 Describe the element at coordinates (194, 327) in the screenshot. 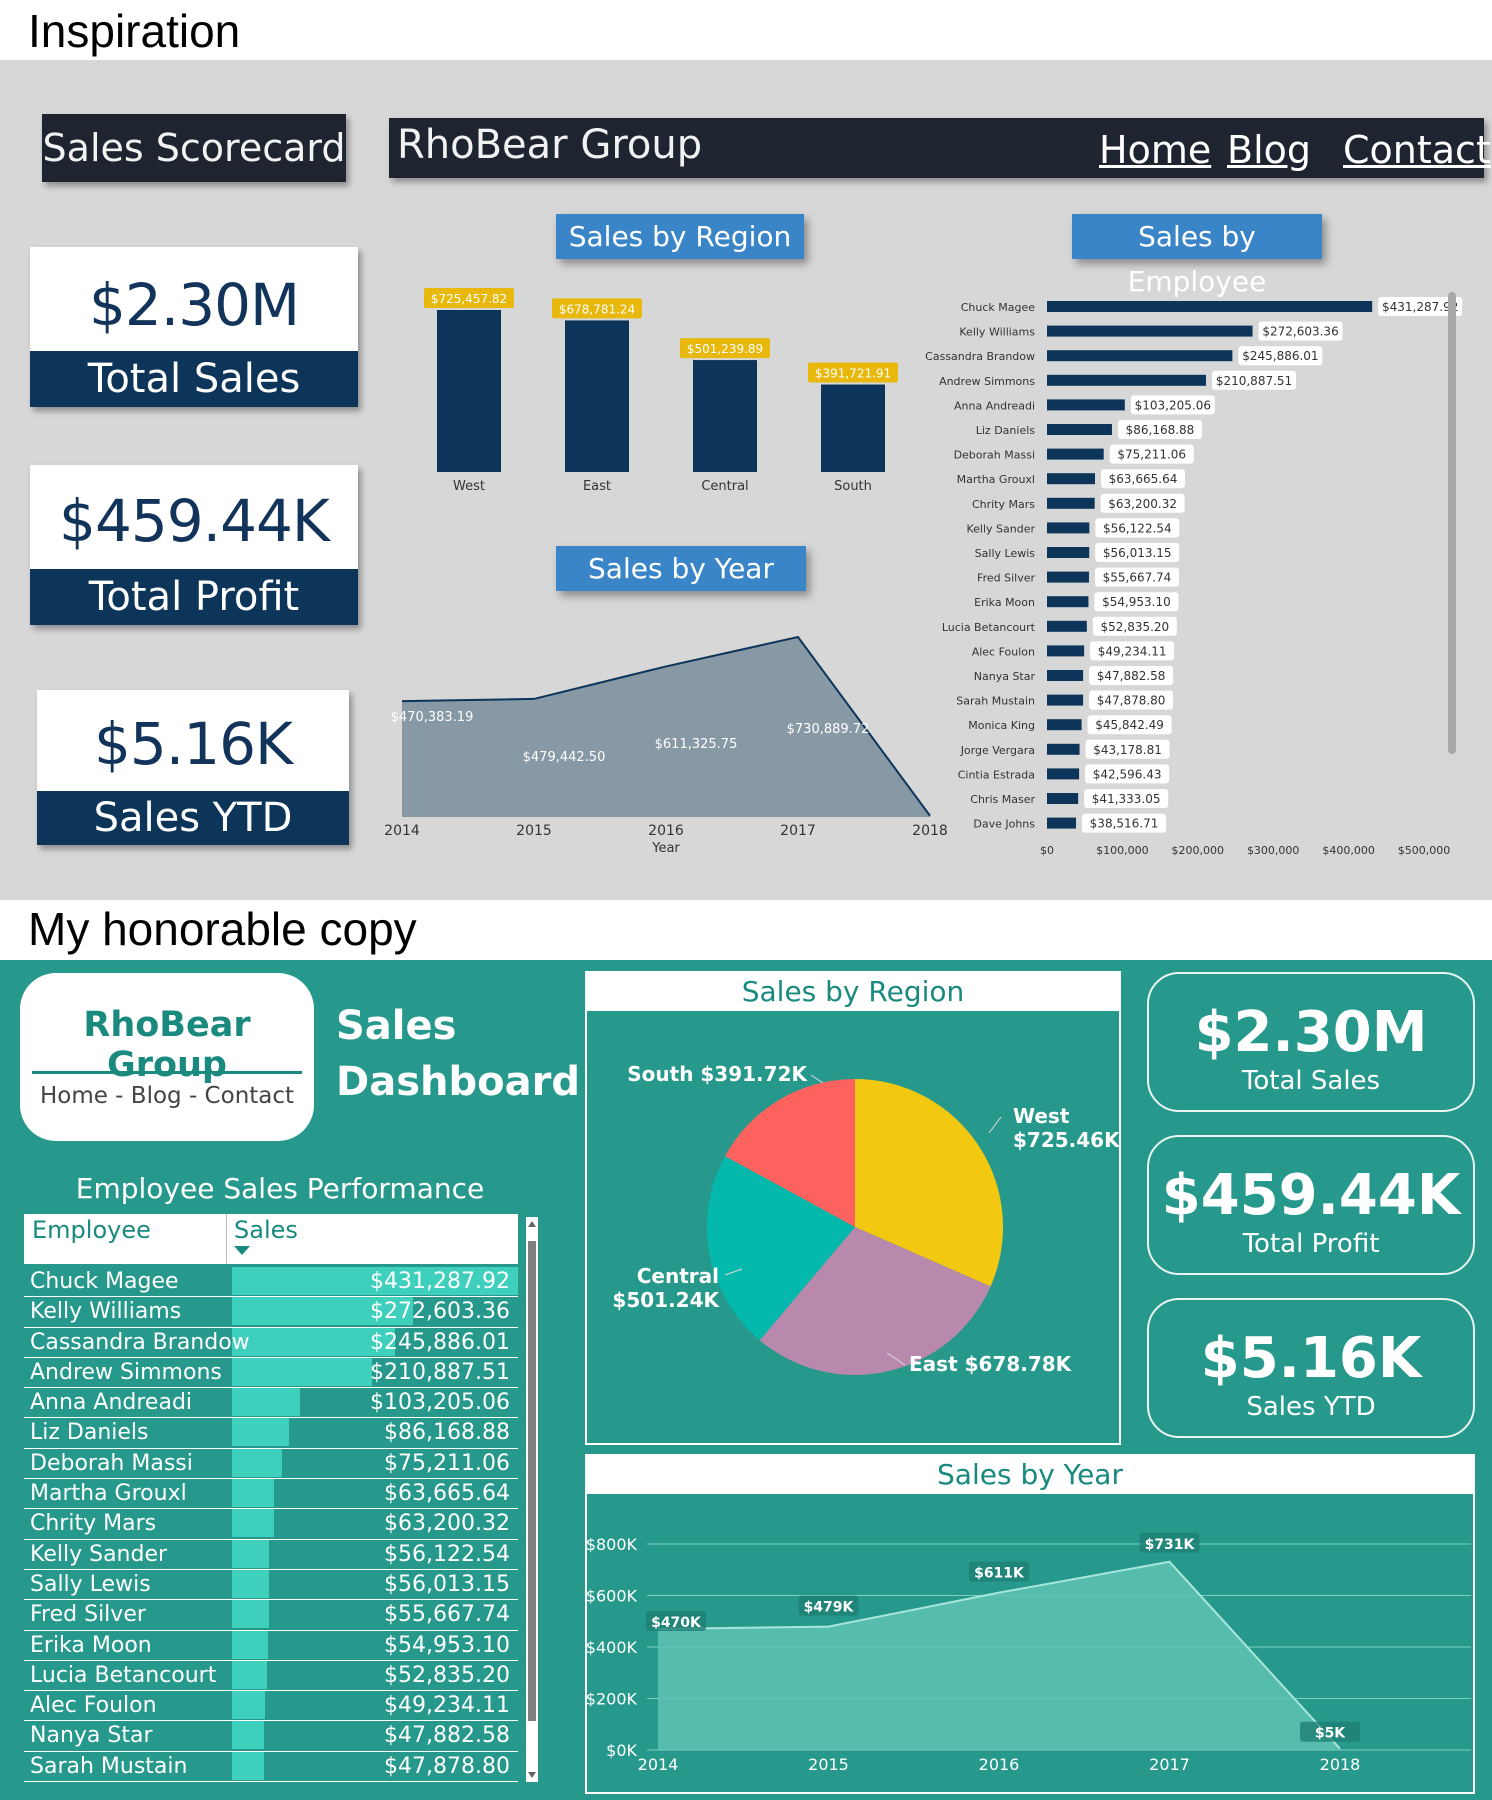

I see `kpi-total-sales: $2.30M Total Sales` at that location.